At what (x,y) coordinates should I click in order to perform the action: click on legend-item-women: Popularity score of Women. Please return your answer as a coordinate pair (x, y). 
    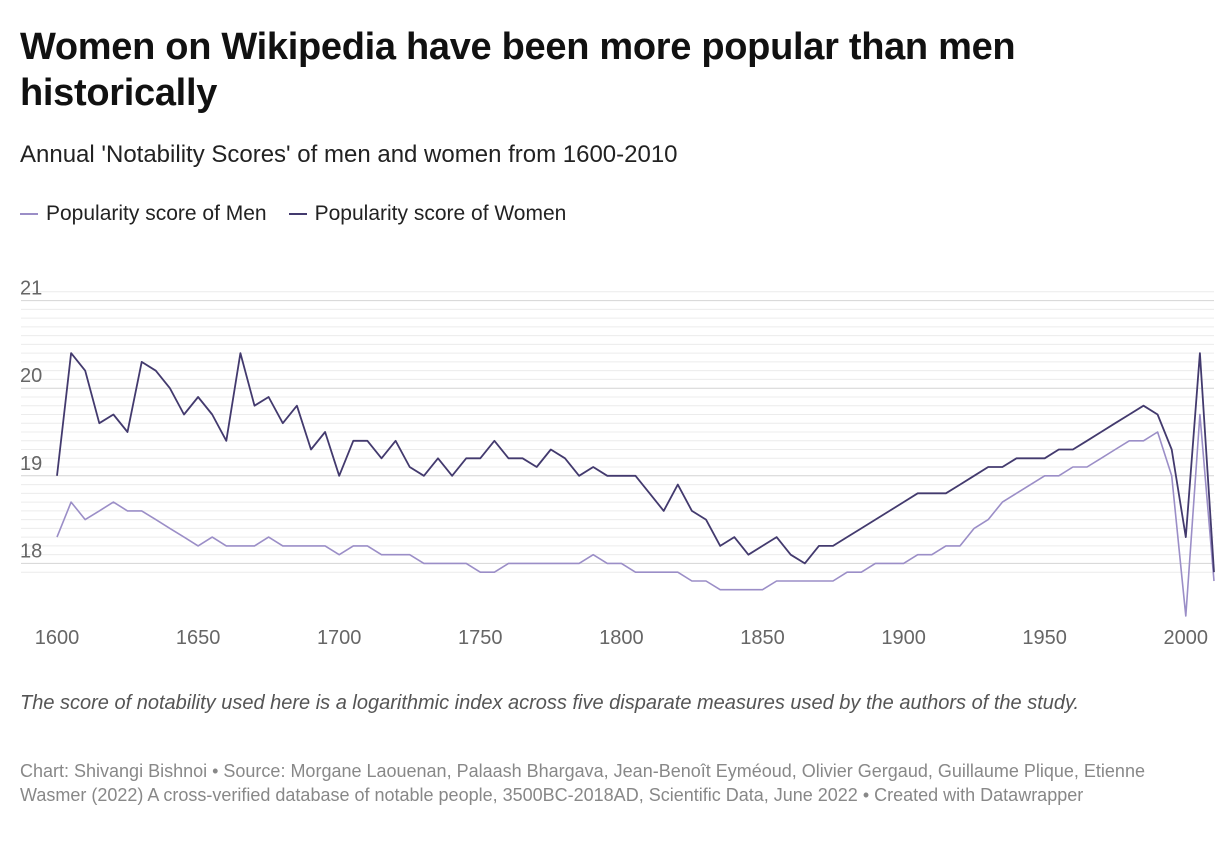
    Looking at the image, I should click on (427, 214).